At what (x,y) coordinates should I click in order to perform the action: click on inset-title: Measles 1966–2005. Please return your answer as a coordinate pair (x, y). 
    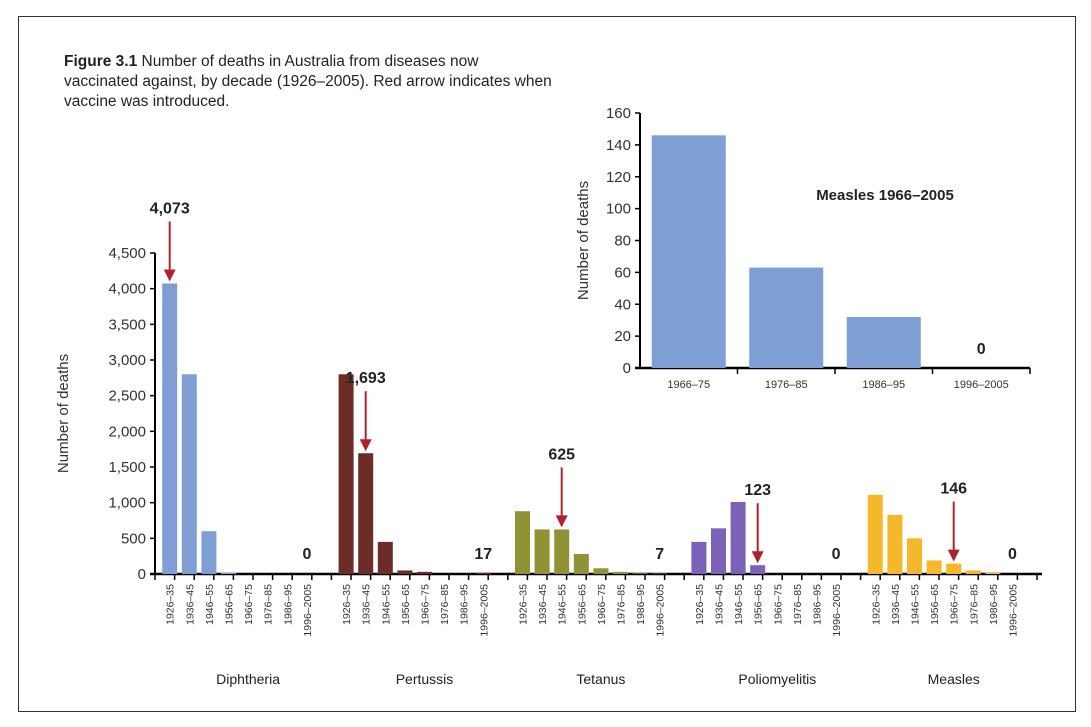
    Looking at the image, I should click on (885, 195).